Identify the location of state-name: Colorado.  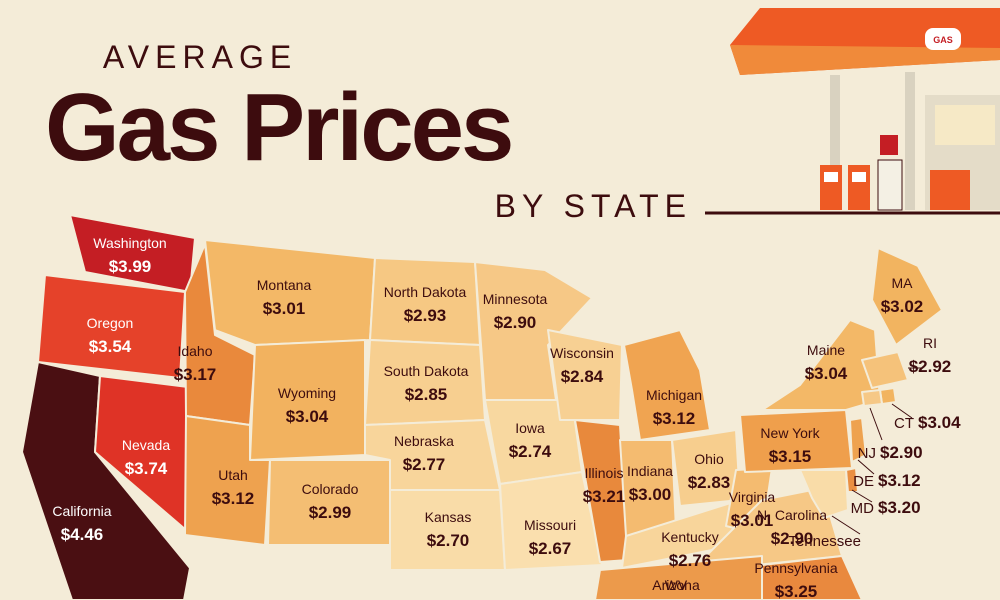
(330, 489).